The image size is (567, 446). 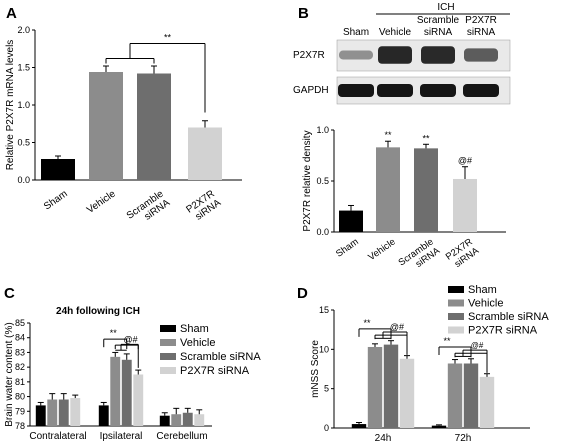 I want to click on cat-label-b-2: ScramblesiRNA, so click(x=420, y=256).